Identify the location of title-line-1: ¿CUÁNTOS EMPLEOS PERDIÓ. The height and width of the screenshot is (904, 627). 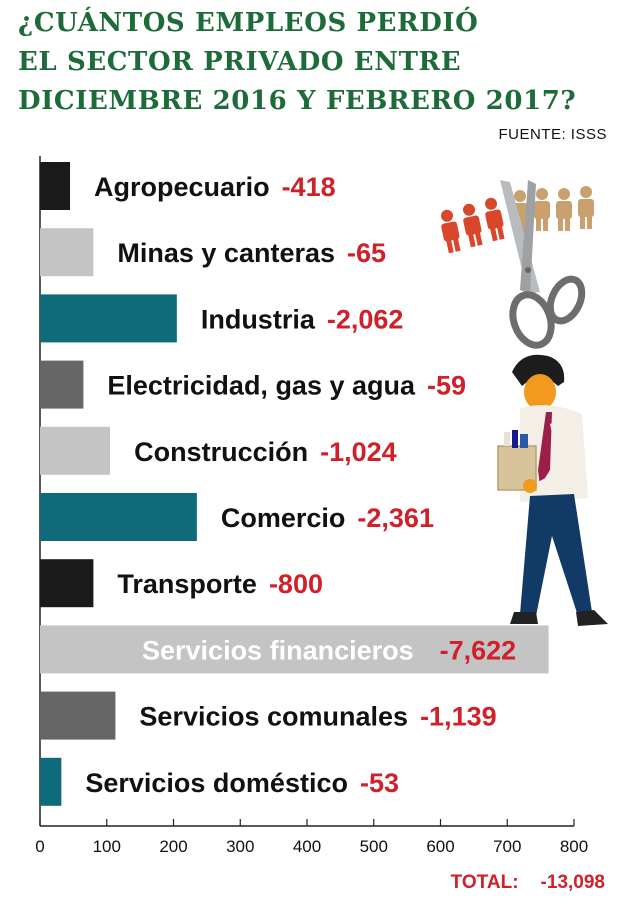
(248, 23).